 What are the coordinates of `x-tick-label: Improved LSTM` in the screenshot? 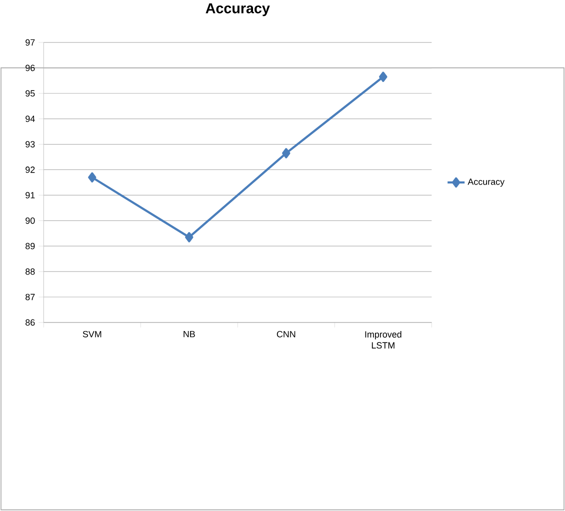 It's located at (383, 340).